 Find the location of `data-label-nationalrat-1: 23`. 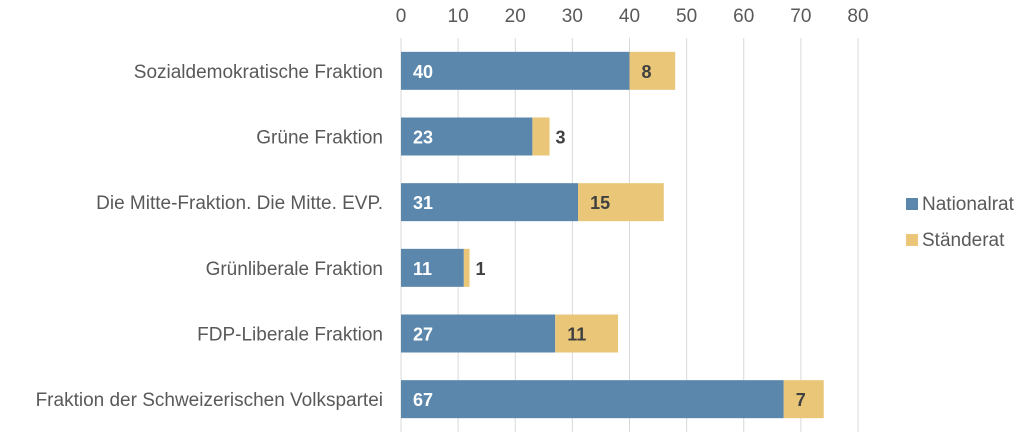

data-label-nationalrat-1: 23 is located at coordinates (423, 138).